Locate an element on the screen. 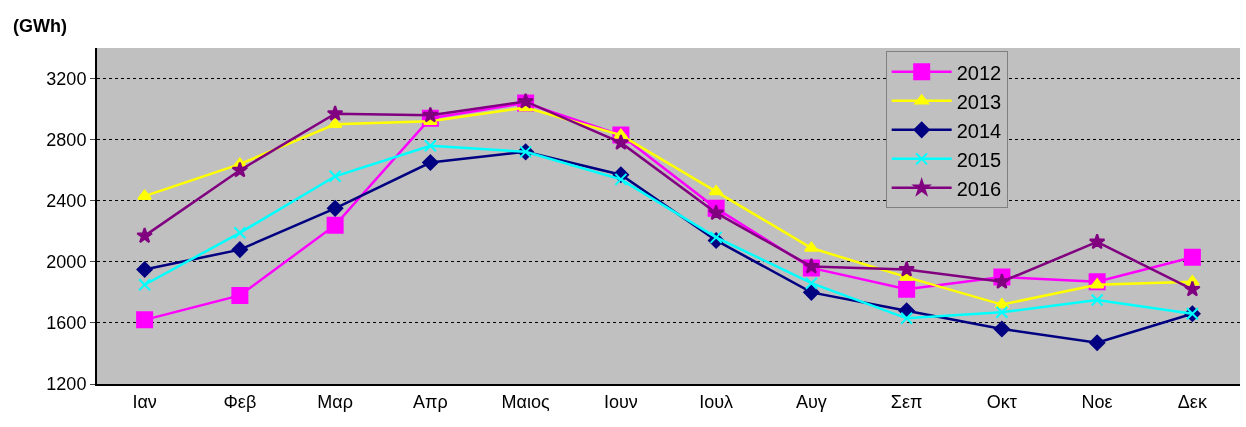 This screenshot has width=1246, height=427. y-tick-label: 1600 is located at coordinates (66, 323).